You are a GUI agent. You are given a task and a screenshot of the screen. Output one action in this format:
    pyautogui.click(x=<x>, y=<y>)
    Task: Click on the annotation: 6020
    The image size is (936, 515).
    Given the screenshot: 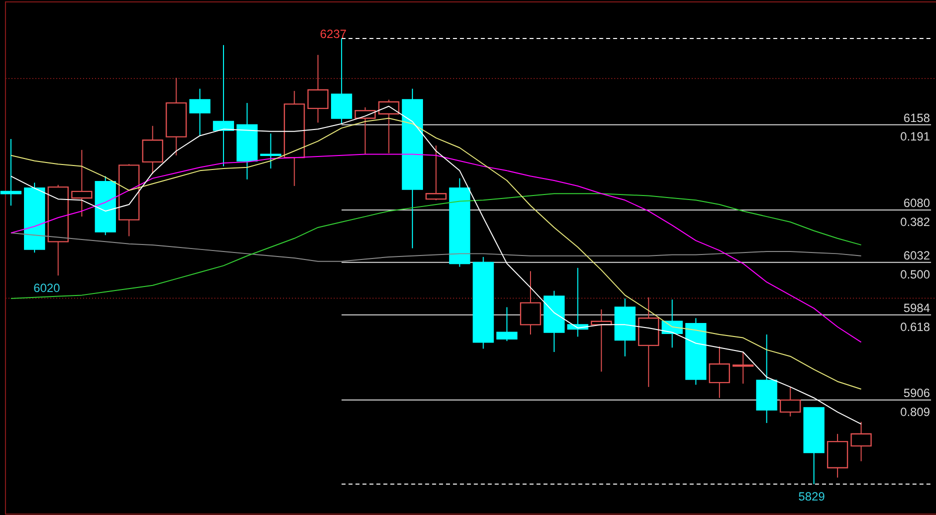 What is the action you would take?
    pyautogui.click(x=46, y=287)
    